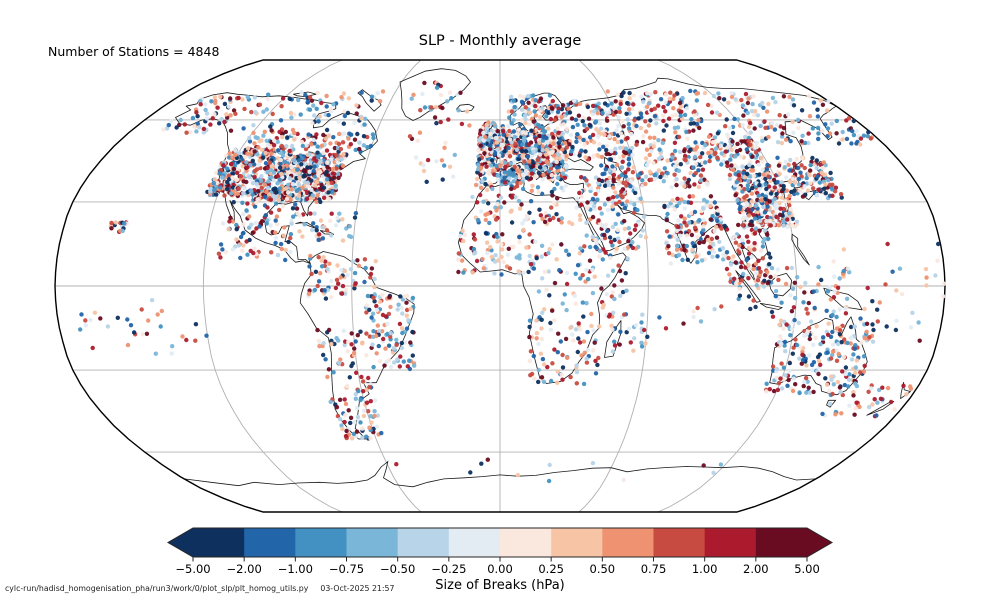  Describe the element at coordinates (357, 588) in the screenshot. I see `footer-timestamp: 03-Oct-2025 21:57` at that location.